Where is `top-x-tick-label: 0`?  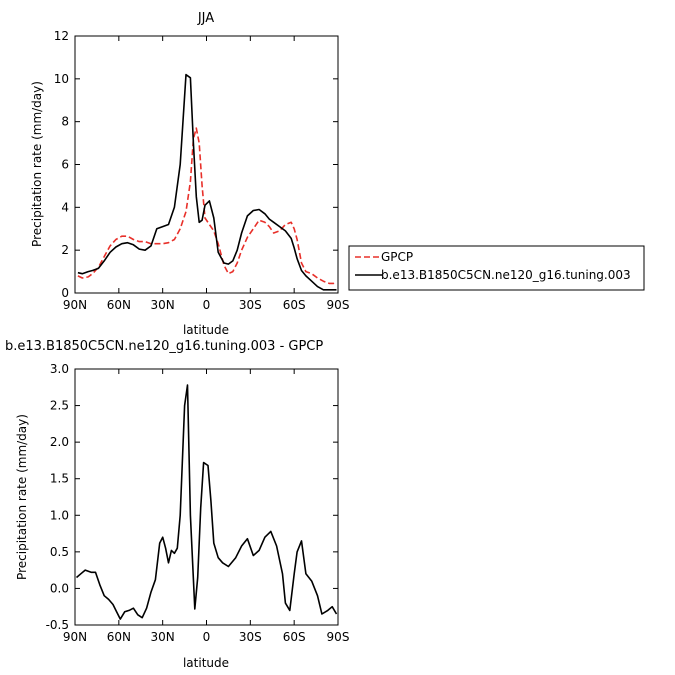
top-x-tick-label: 0 is located at coordinates (207, 305).